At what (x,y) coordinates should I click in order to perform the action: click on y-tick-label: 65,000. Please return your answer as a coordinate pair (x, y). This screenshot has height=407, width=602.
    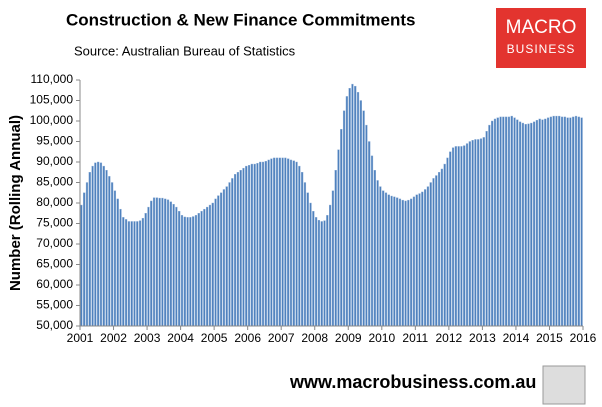
    Looking at the image, I should click on (54, 264).